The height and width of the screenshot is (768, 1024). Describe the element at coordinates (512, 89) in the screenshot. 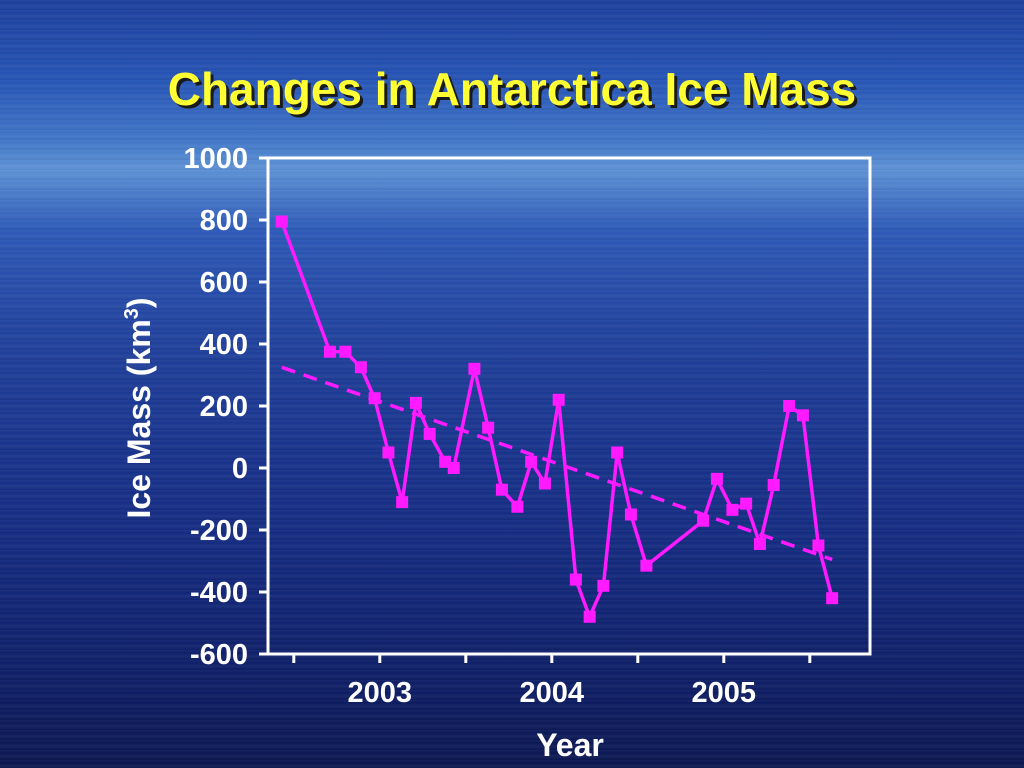

I see `slide-title: Changes in Antarctica Ice Mass` at that location.